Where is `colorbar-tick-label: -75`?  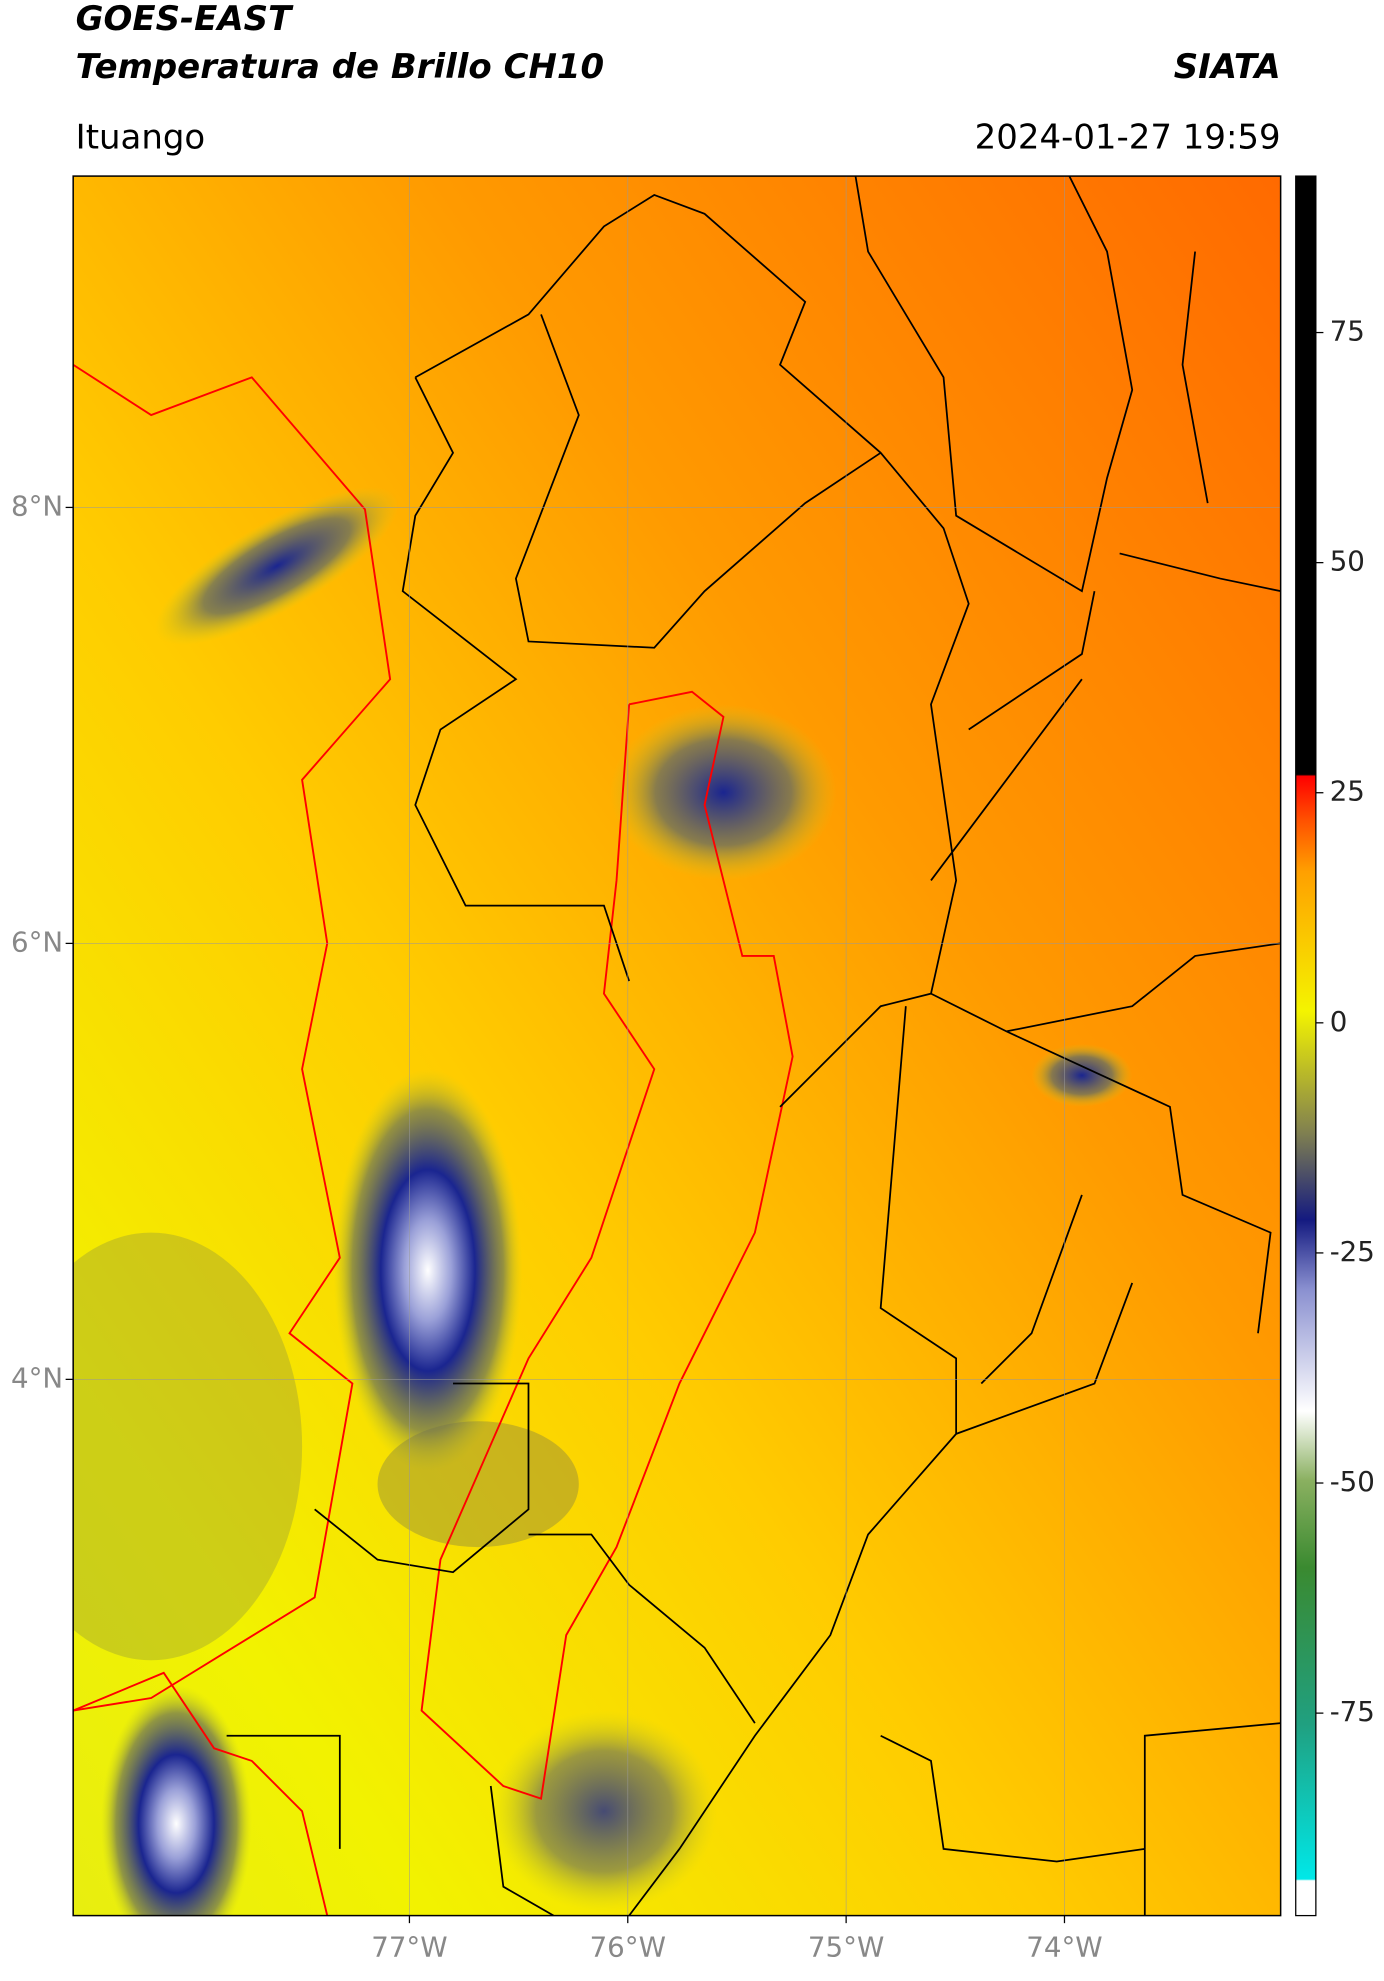
colorbar-tick-label: -75 is located at coordinates (1352, 1711).